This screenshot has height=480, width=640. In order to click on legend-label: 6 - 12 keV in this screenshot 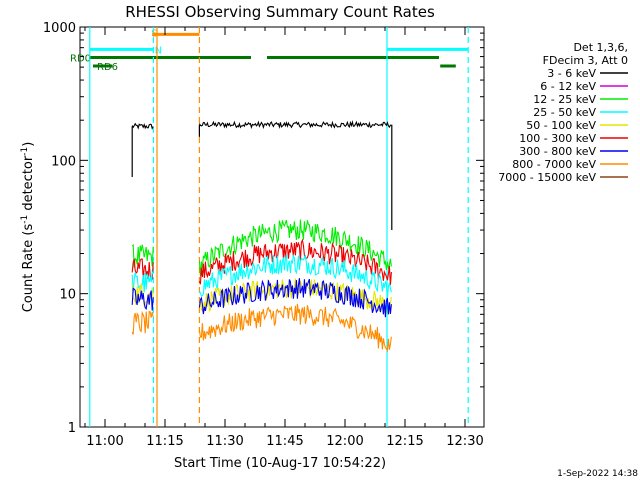, I will do `click(568, 86)`.